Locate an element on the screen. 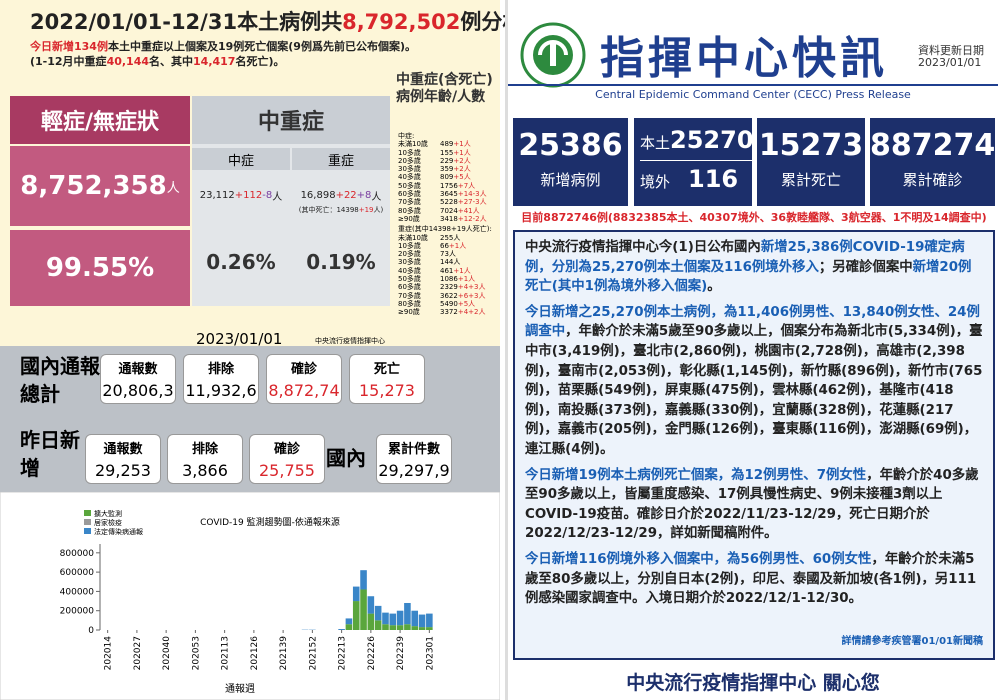 The image size is (1000, 700). daily-label: 昨日新增 is located at coordinates (50, 454).